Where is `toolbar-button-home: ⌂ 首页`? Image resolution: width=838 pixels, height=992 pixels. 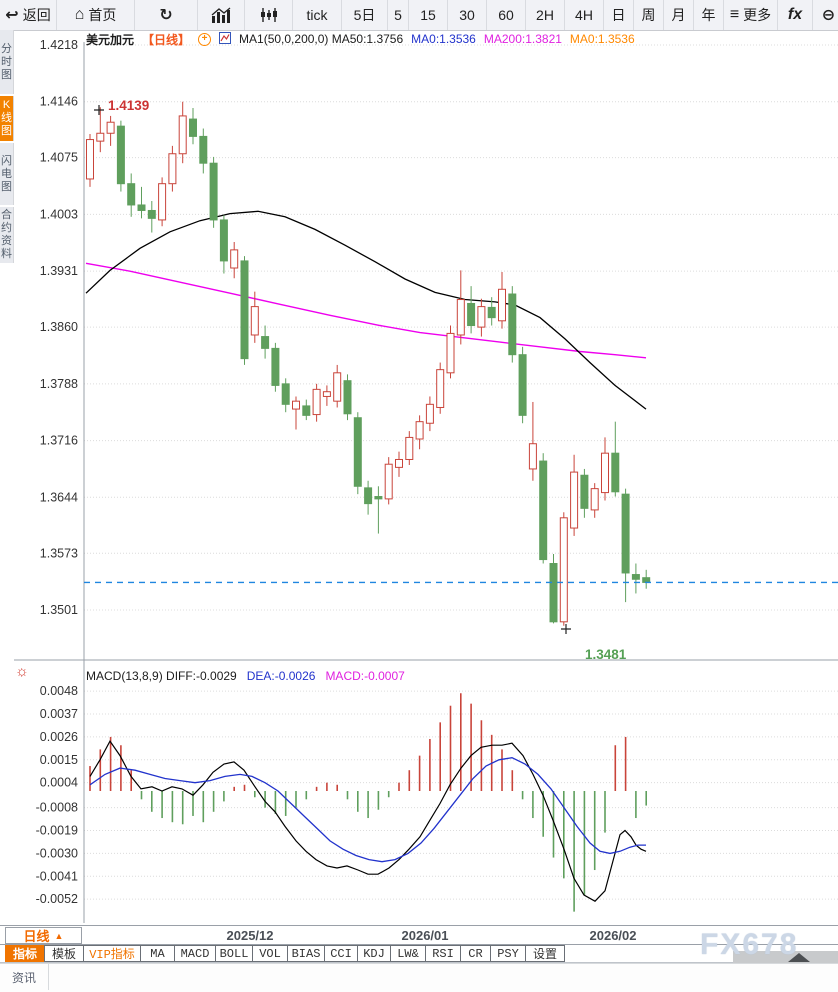 toolbar-button-home: ⌂ 首页 is located at coordinates (96, 15).